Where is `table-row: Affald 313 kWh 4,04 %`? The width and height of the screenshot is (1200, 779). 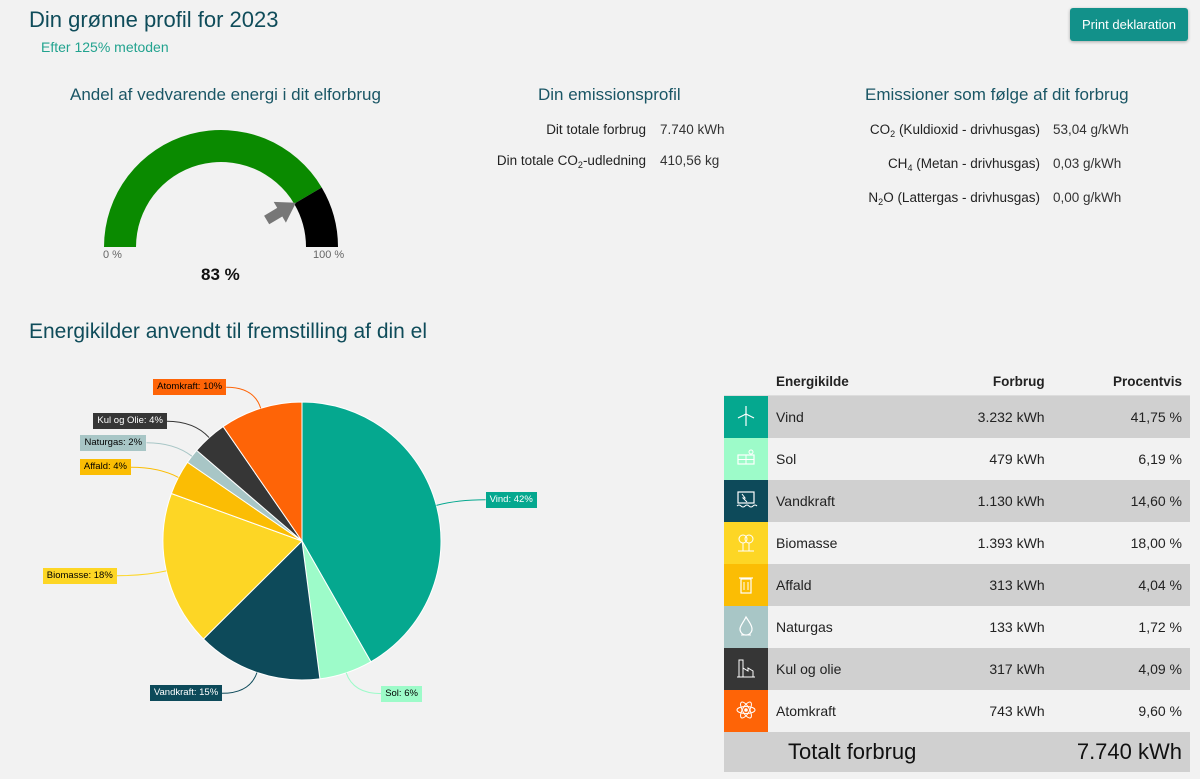 table-row: Affald 313 kWh 4,04 % is located at coordinates (957, 585).